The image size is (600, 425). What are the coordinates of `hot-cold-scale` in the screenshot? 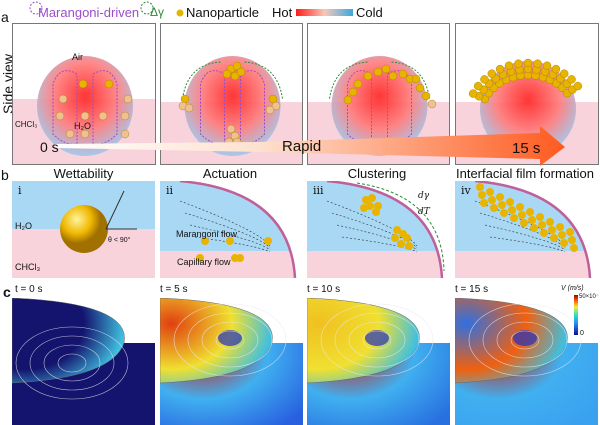 It's located at (324, 12).